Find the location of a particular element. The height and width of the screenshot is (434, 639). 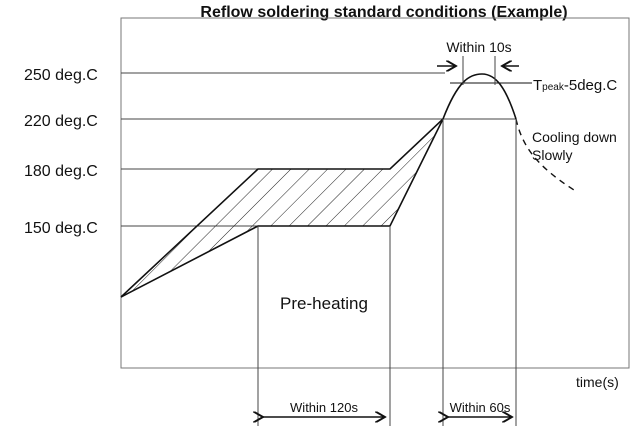

cooling-label-1: Cooling down is located at coordinates (574, 137).